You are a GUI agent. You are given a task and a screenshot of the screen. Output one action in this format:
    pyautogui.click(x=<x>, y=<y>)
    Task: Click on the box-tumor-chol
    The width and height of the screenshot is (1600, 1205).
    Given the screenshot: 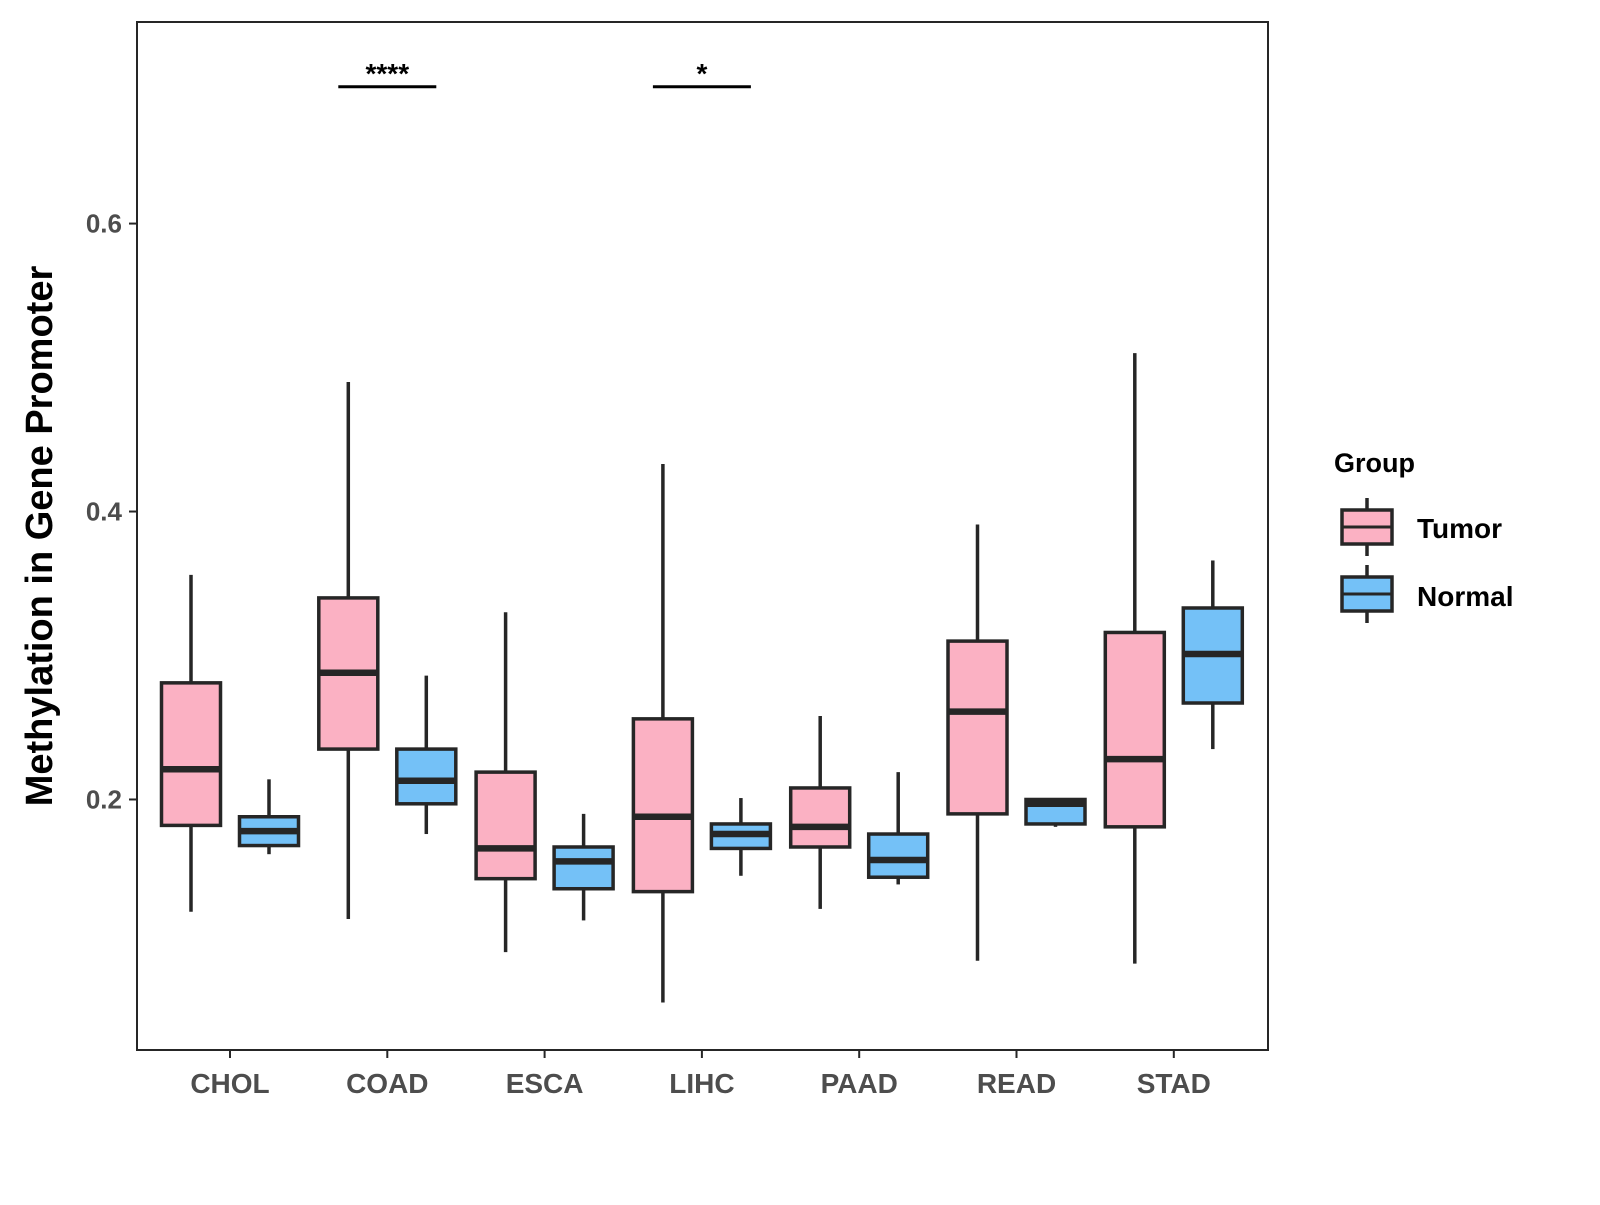 What is the action you would take?
    pyautogui.click(x=191, y=743)
    